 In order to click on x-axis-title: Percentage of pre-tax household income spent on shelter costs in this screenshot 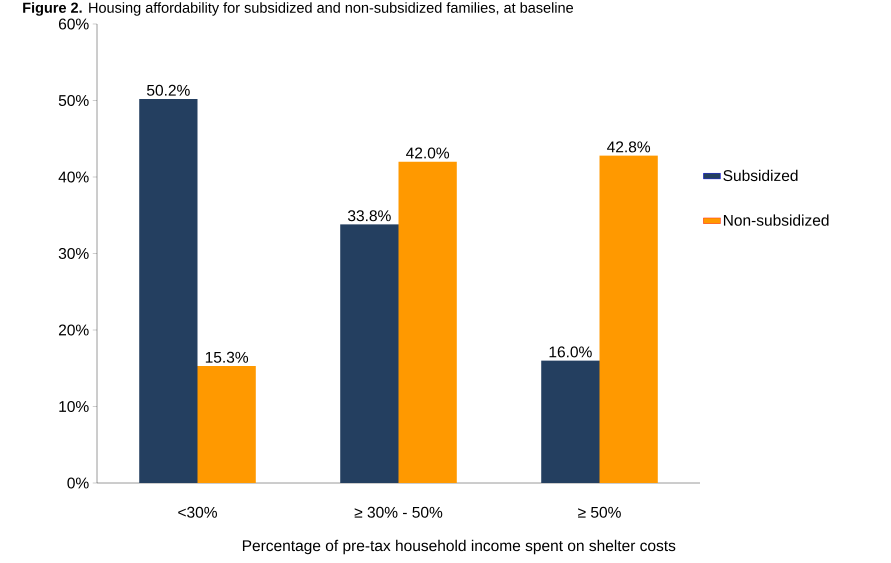, I will do `click(459, 547)`.